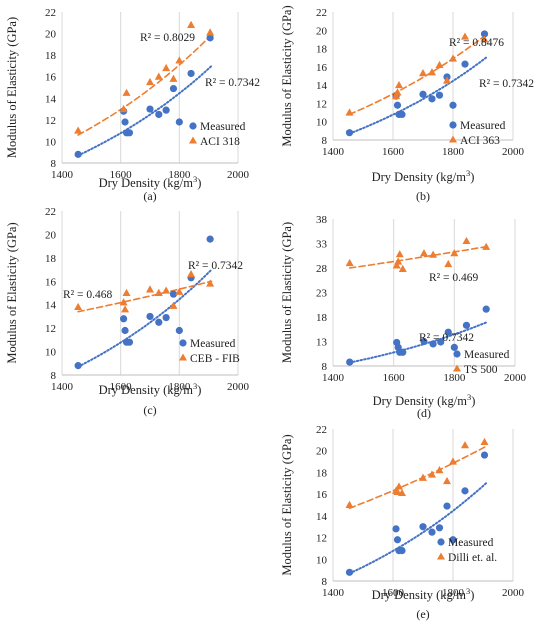  What do you see at coordinates (50, 329) in the screenshot?
I see `y-tick-label: 12` at bounding box center [50, 329].